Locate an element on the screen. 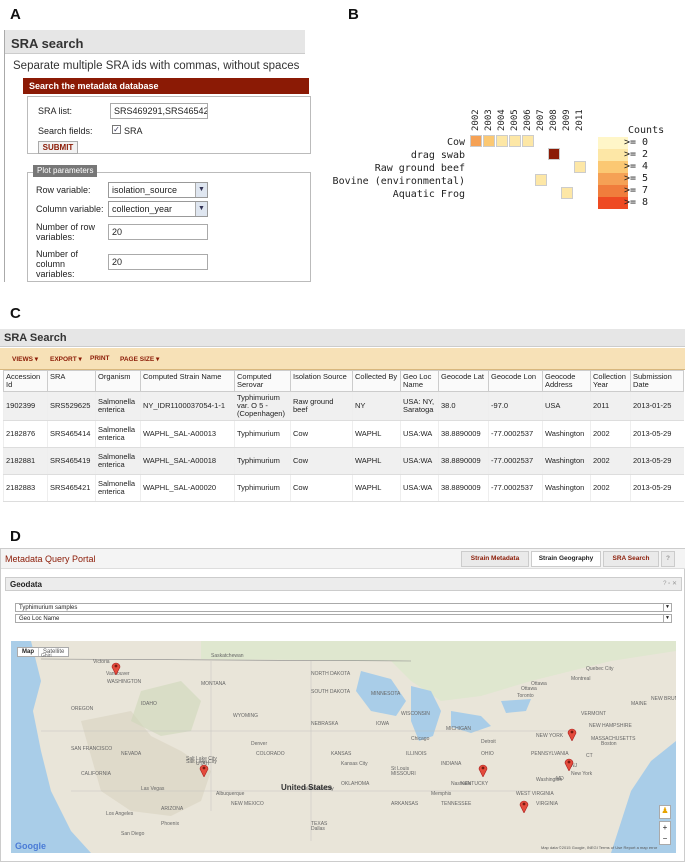 This screenshot has width=685, height=862. zoom-in-button: + is located at coordinates (665, 827).